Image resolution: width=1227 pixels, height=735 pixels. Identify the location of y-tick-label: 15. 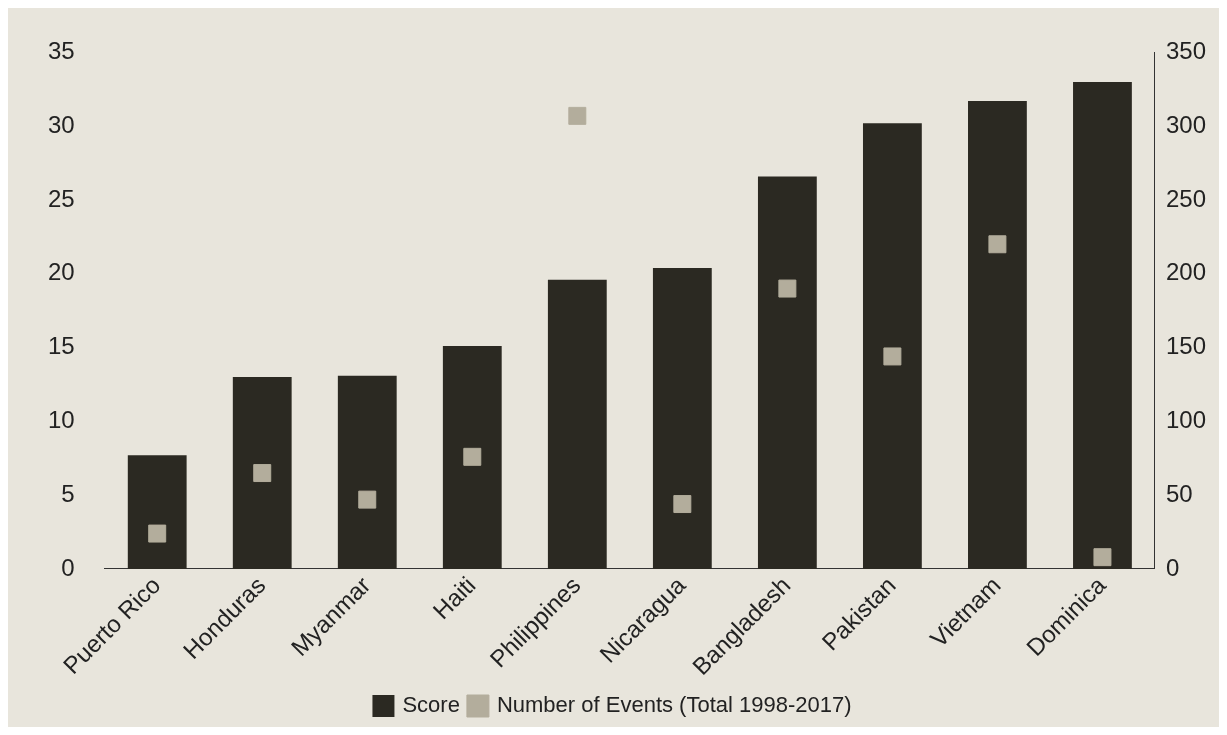
(61, 346).